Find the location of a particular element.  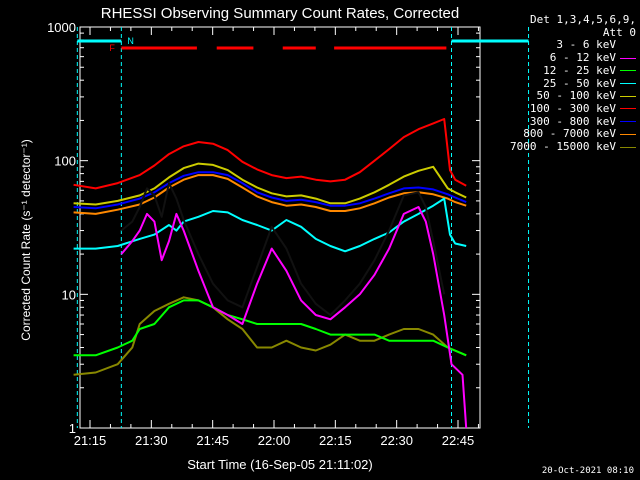

series-line-3to6keV is located at coordinates (283, 249).